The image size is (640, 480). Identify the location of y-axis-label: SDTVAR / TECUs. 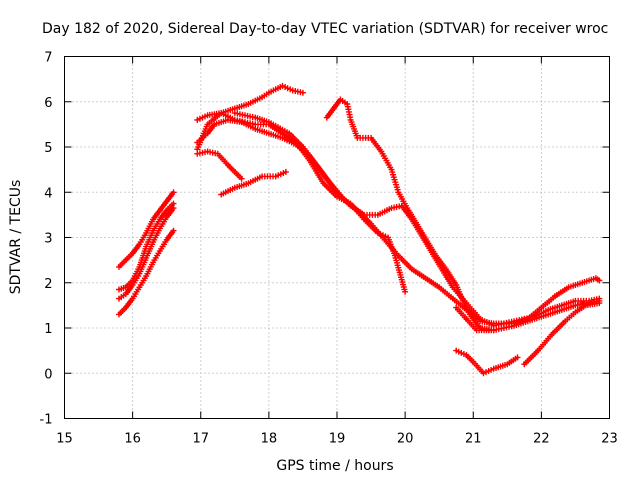
(16, 237).